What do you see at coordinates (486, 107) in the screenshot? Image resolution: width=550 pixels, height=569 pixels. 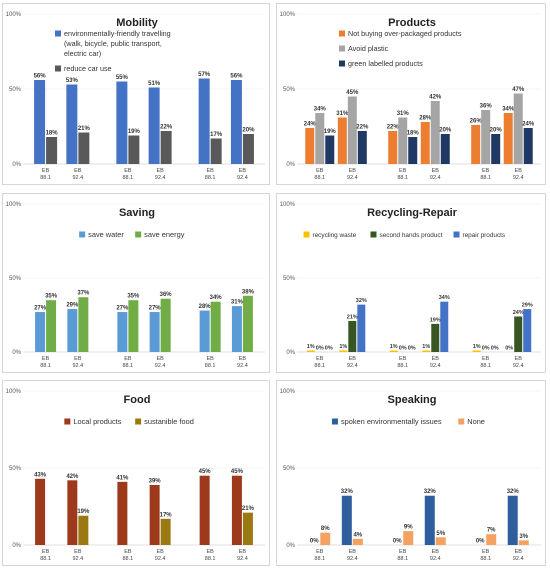 I see `data-label: 36%` at bounding box center [486, 107].